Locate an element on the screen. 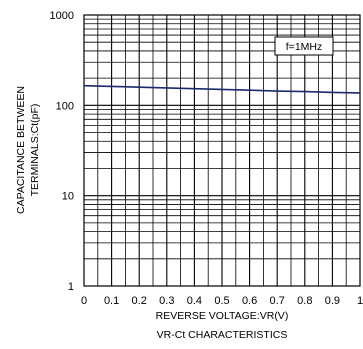 The width and height of the screenshot is (363, 349). x-tick-labels: 0 0.1 0.2 0.3 0.4 0.5 0.6 0.7 0.8 0.9 1 is located at coordinates (222, 301).